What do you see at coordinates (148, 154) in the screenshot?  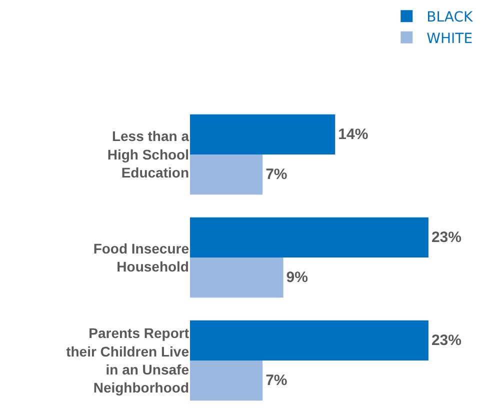 I see `y-tick-label: Less than a High School Education` at bounding box center [148, 154].